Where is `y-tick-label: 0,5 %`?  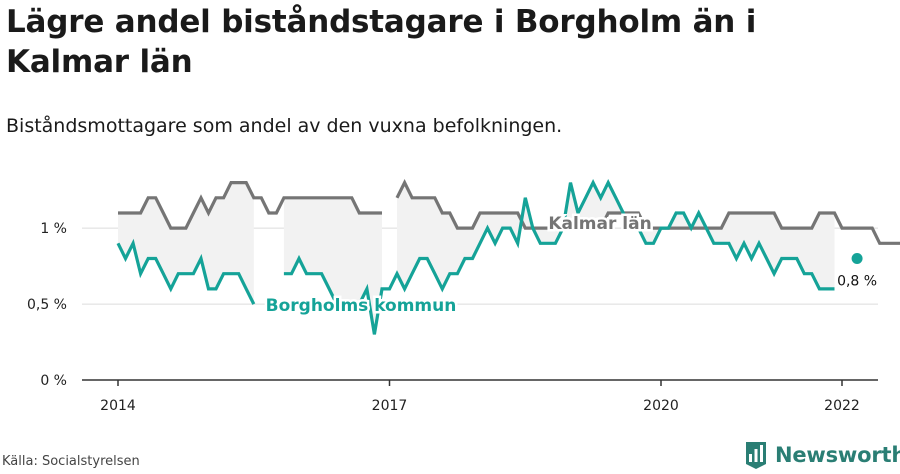 y-tick-label: 0,5 % is located at coordinates (47, 305).